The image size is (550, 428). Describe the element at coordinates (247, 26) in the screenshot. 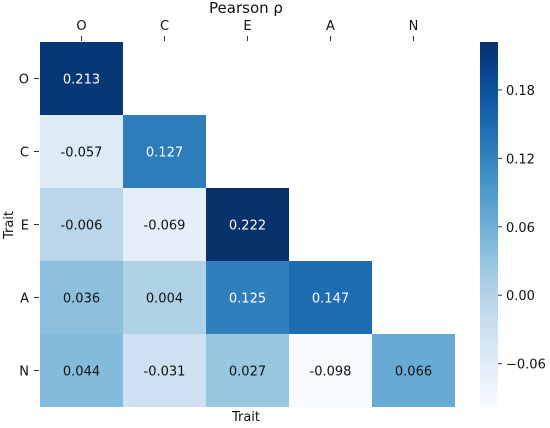

I see `x-tick-label: E` at that location.